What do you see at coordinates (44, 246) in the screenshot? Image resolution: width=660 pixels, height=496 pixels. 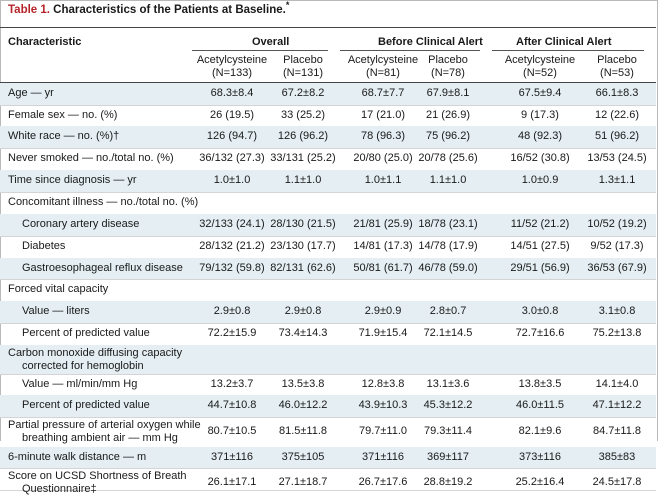 I see `row-label: Diabetes` at bounding box center [44, 246].